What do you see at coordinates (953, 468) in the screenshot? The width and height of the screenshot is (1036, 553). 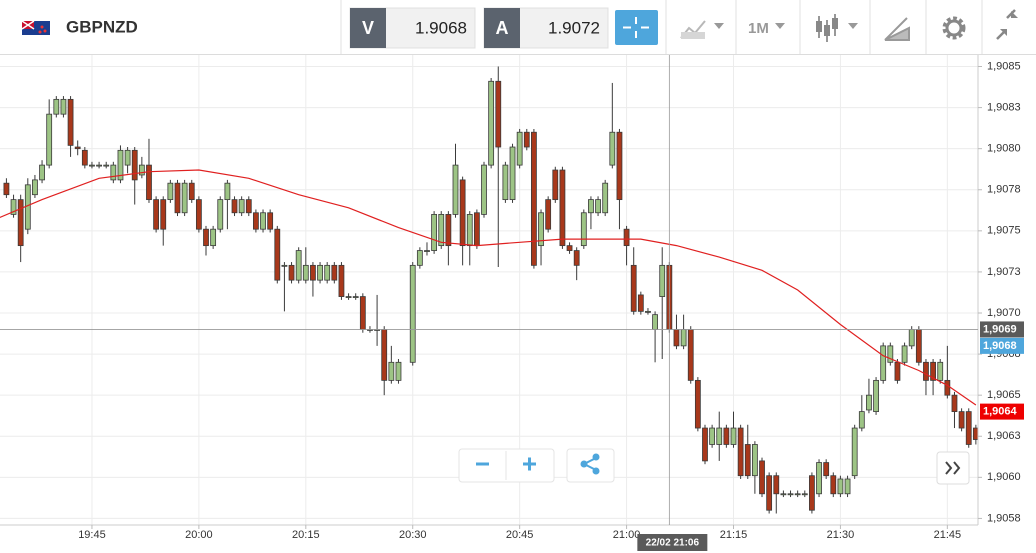 I see `scroll-right-button` at bounding box center [953, 468].